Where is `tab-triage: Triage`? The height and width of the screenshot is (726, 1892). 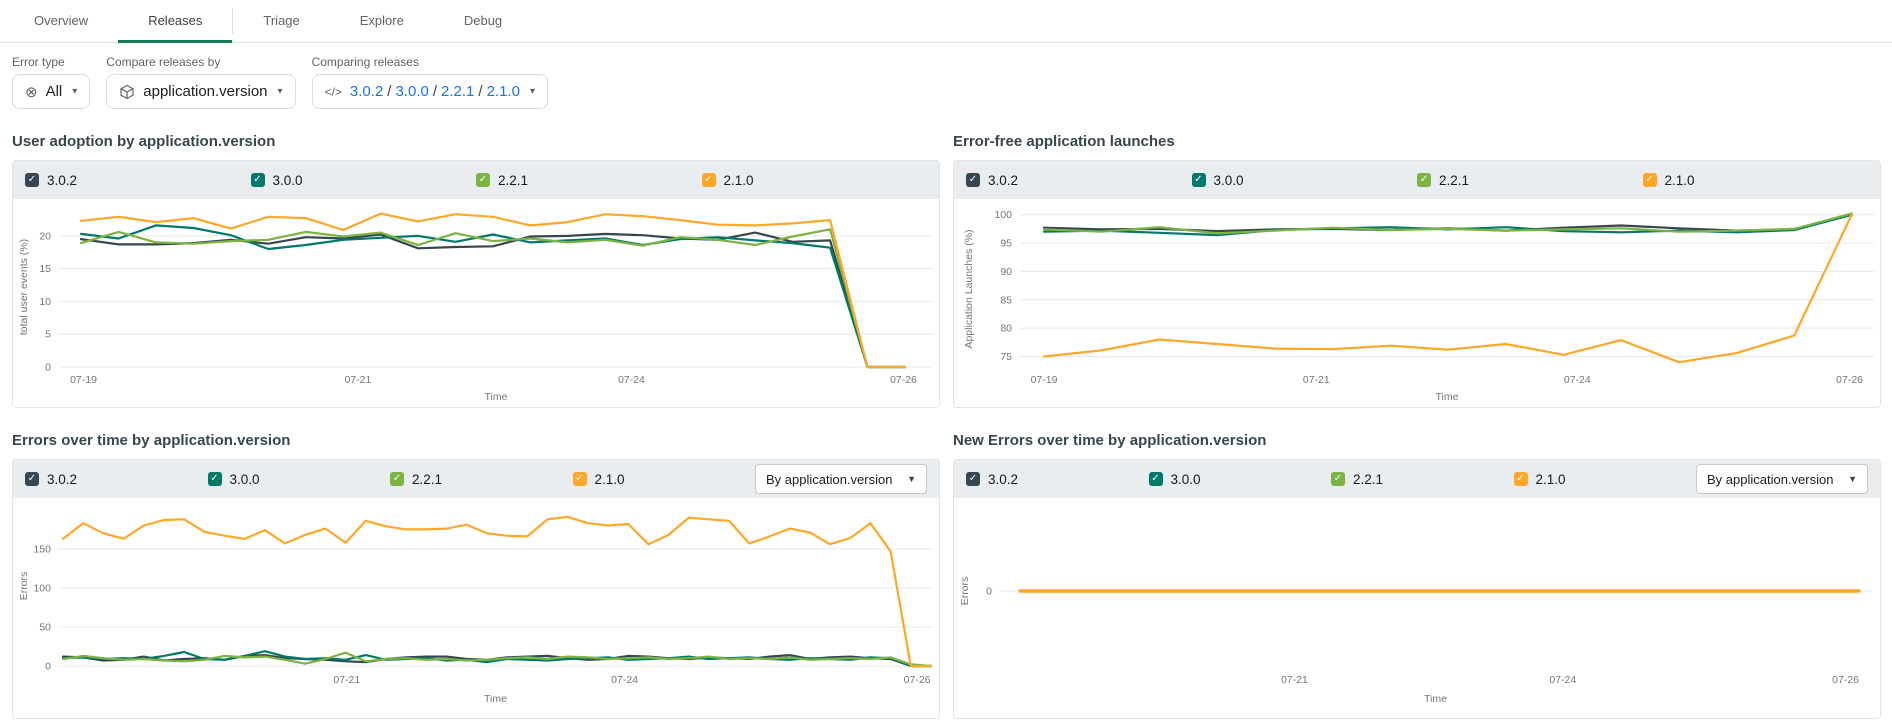 tab-triage: Triage is located at coordinates (281, 20).